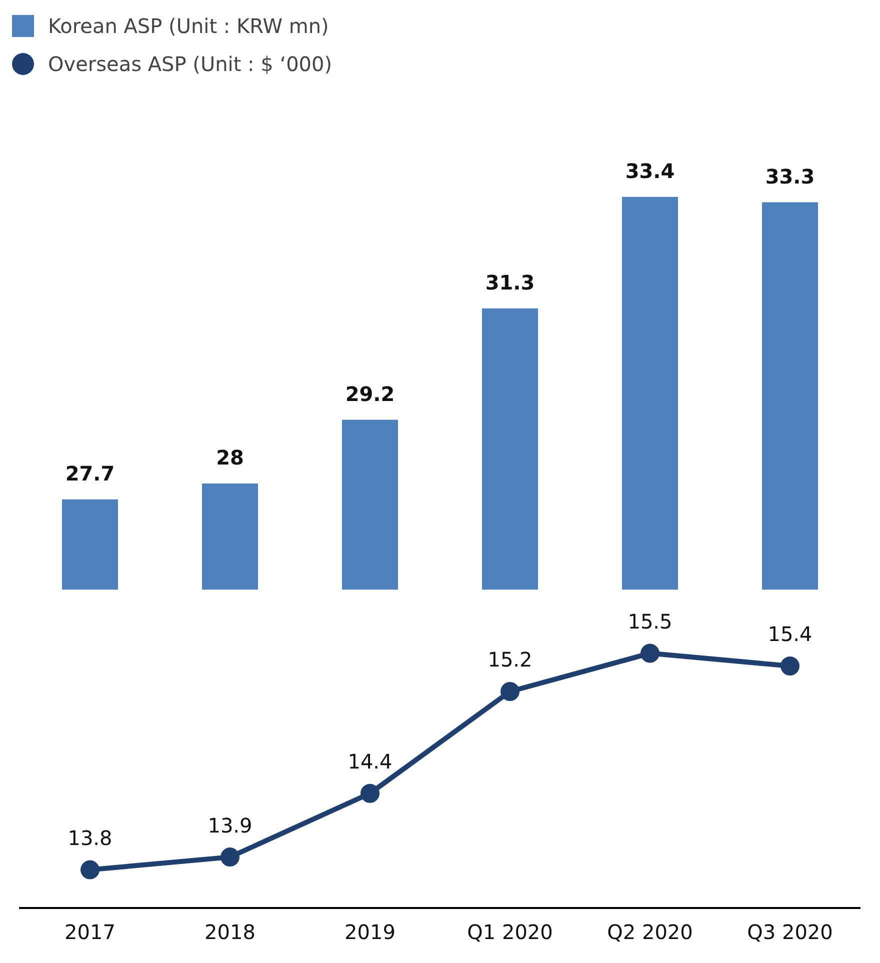 The image size is (880, 963). What do you see at coordinates (650, 171) in the screenshot?
I see `data-label: 33.4` at bounding box center [650, 171].